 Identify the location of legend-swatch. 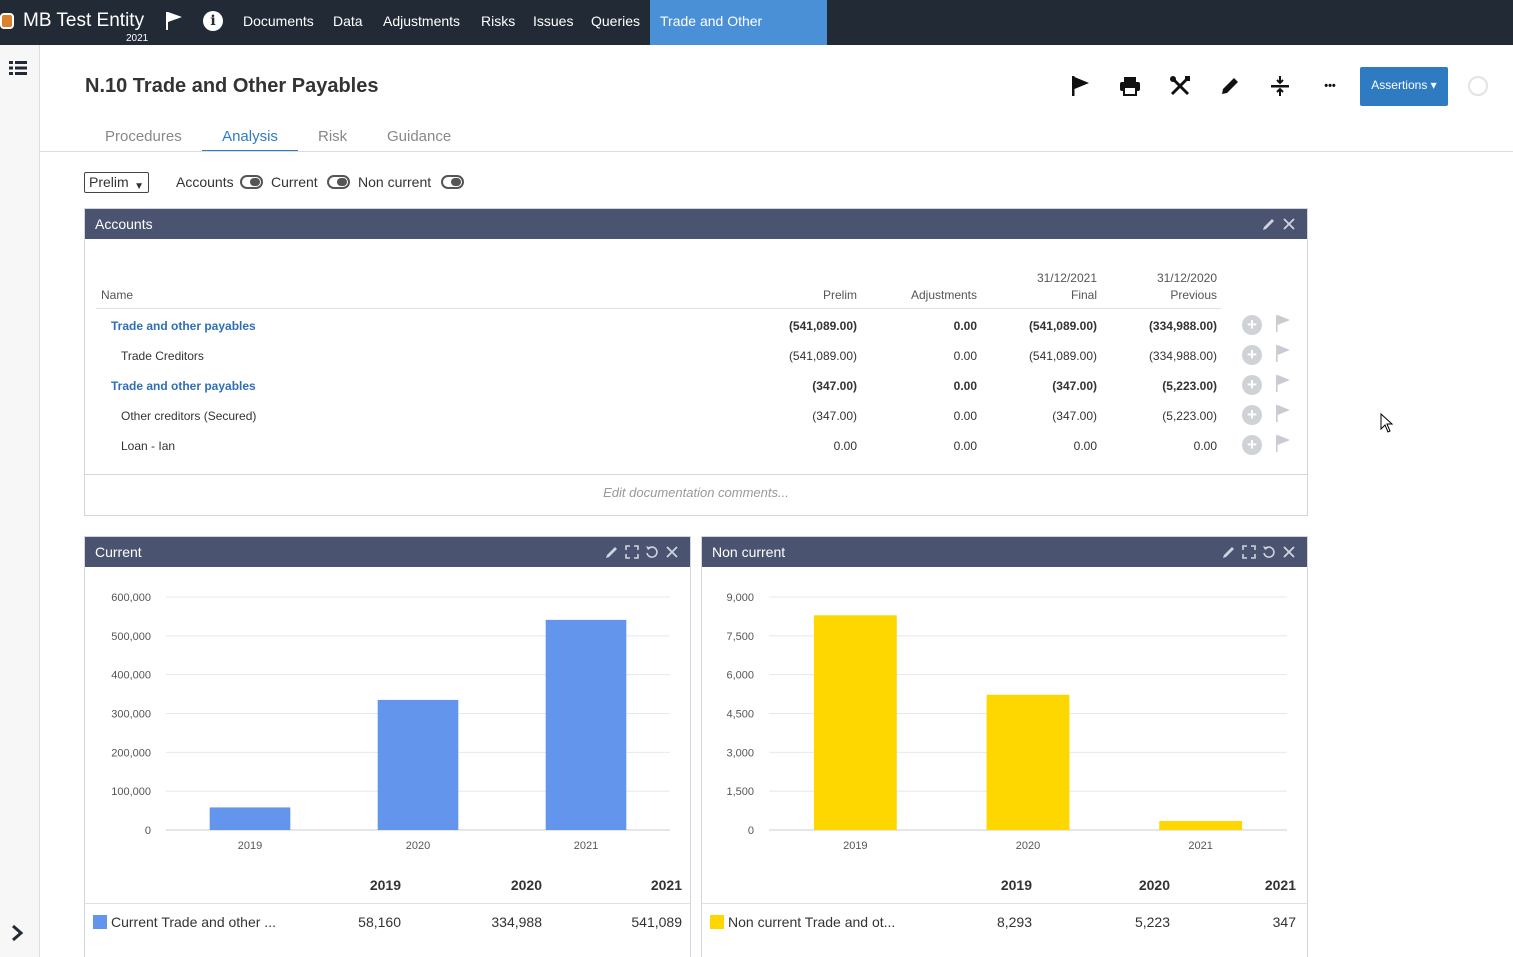
(100, 922).